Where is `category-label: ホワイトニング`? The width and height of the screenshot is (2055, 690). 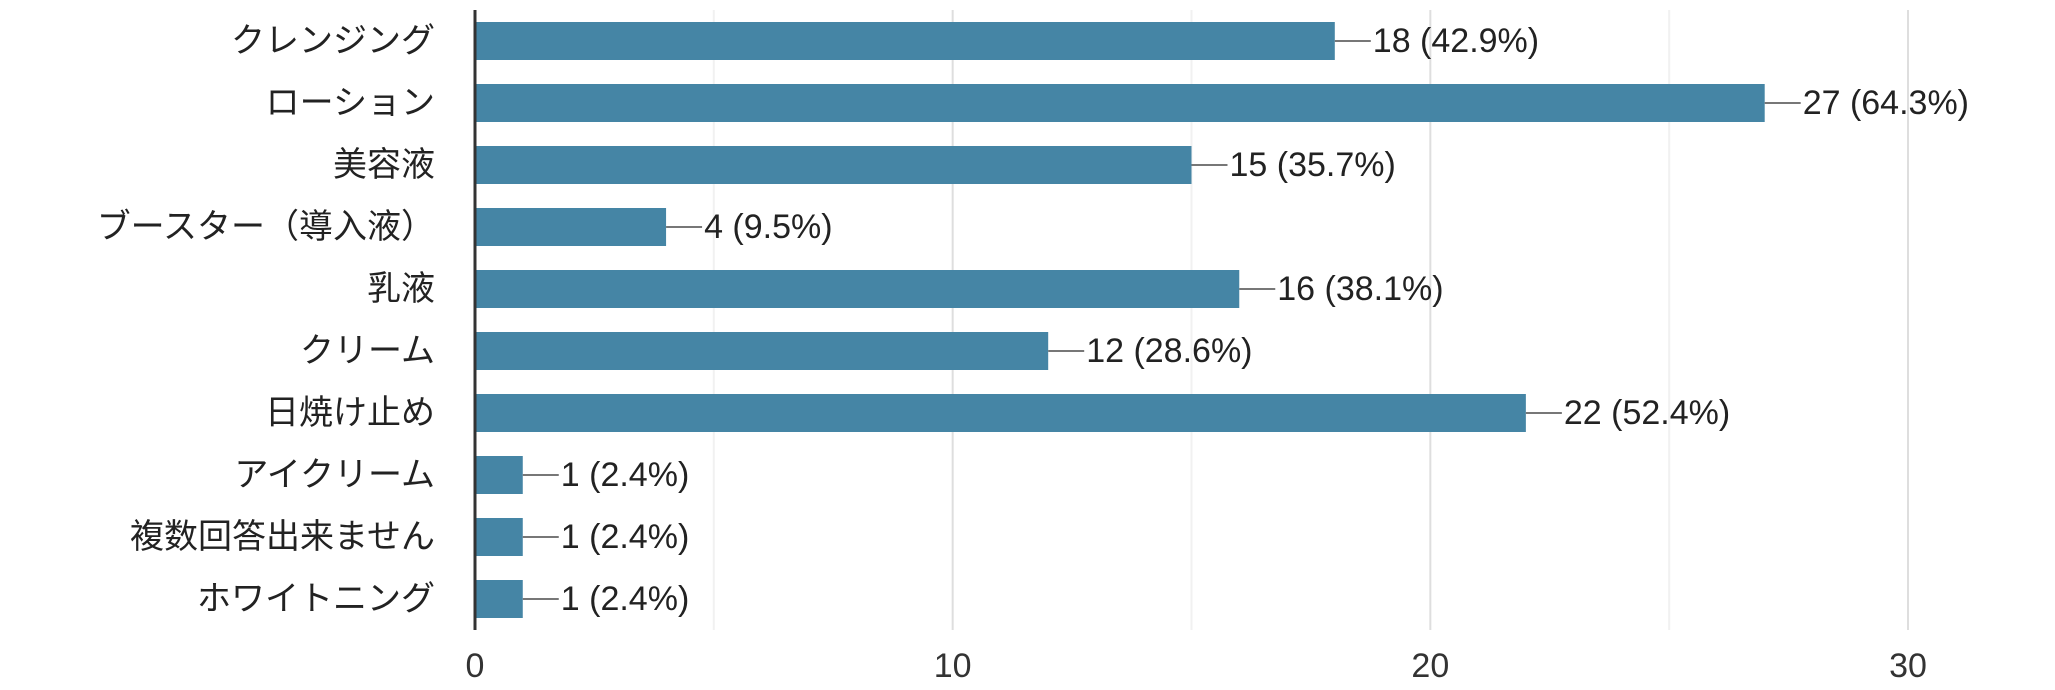 category-label: ホワイトニング is located at coordinates (316, 599).